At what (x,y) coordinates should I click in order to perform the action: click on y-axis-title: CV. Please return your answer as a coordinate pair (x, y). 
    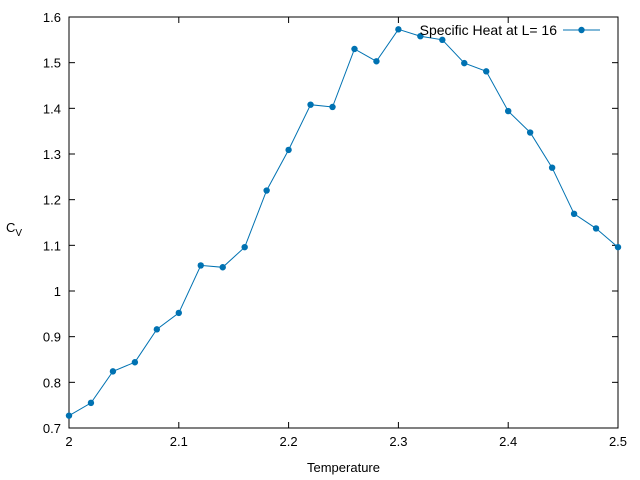
    Looking at the image, I should click on (14, 229).